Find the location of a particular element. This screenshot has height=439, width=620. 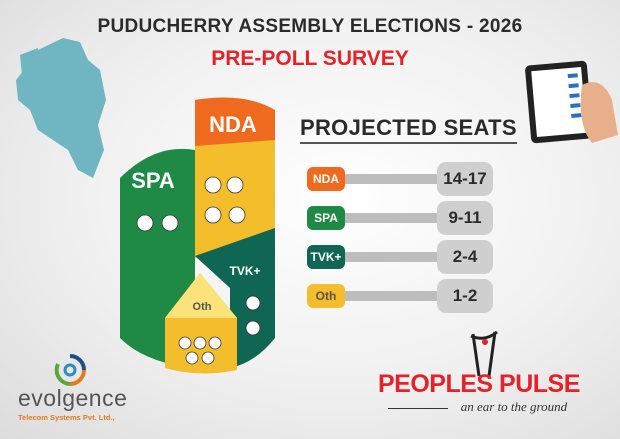

evolgence-logo: evolgence Telecom Systems Pvt. Ltd., is located at coordinates (72, 403).